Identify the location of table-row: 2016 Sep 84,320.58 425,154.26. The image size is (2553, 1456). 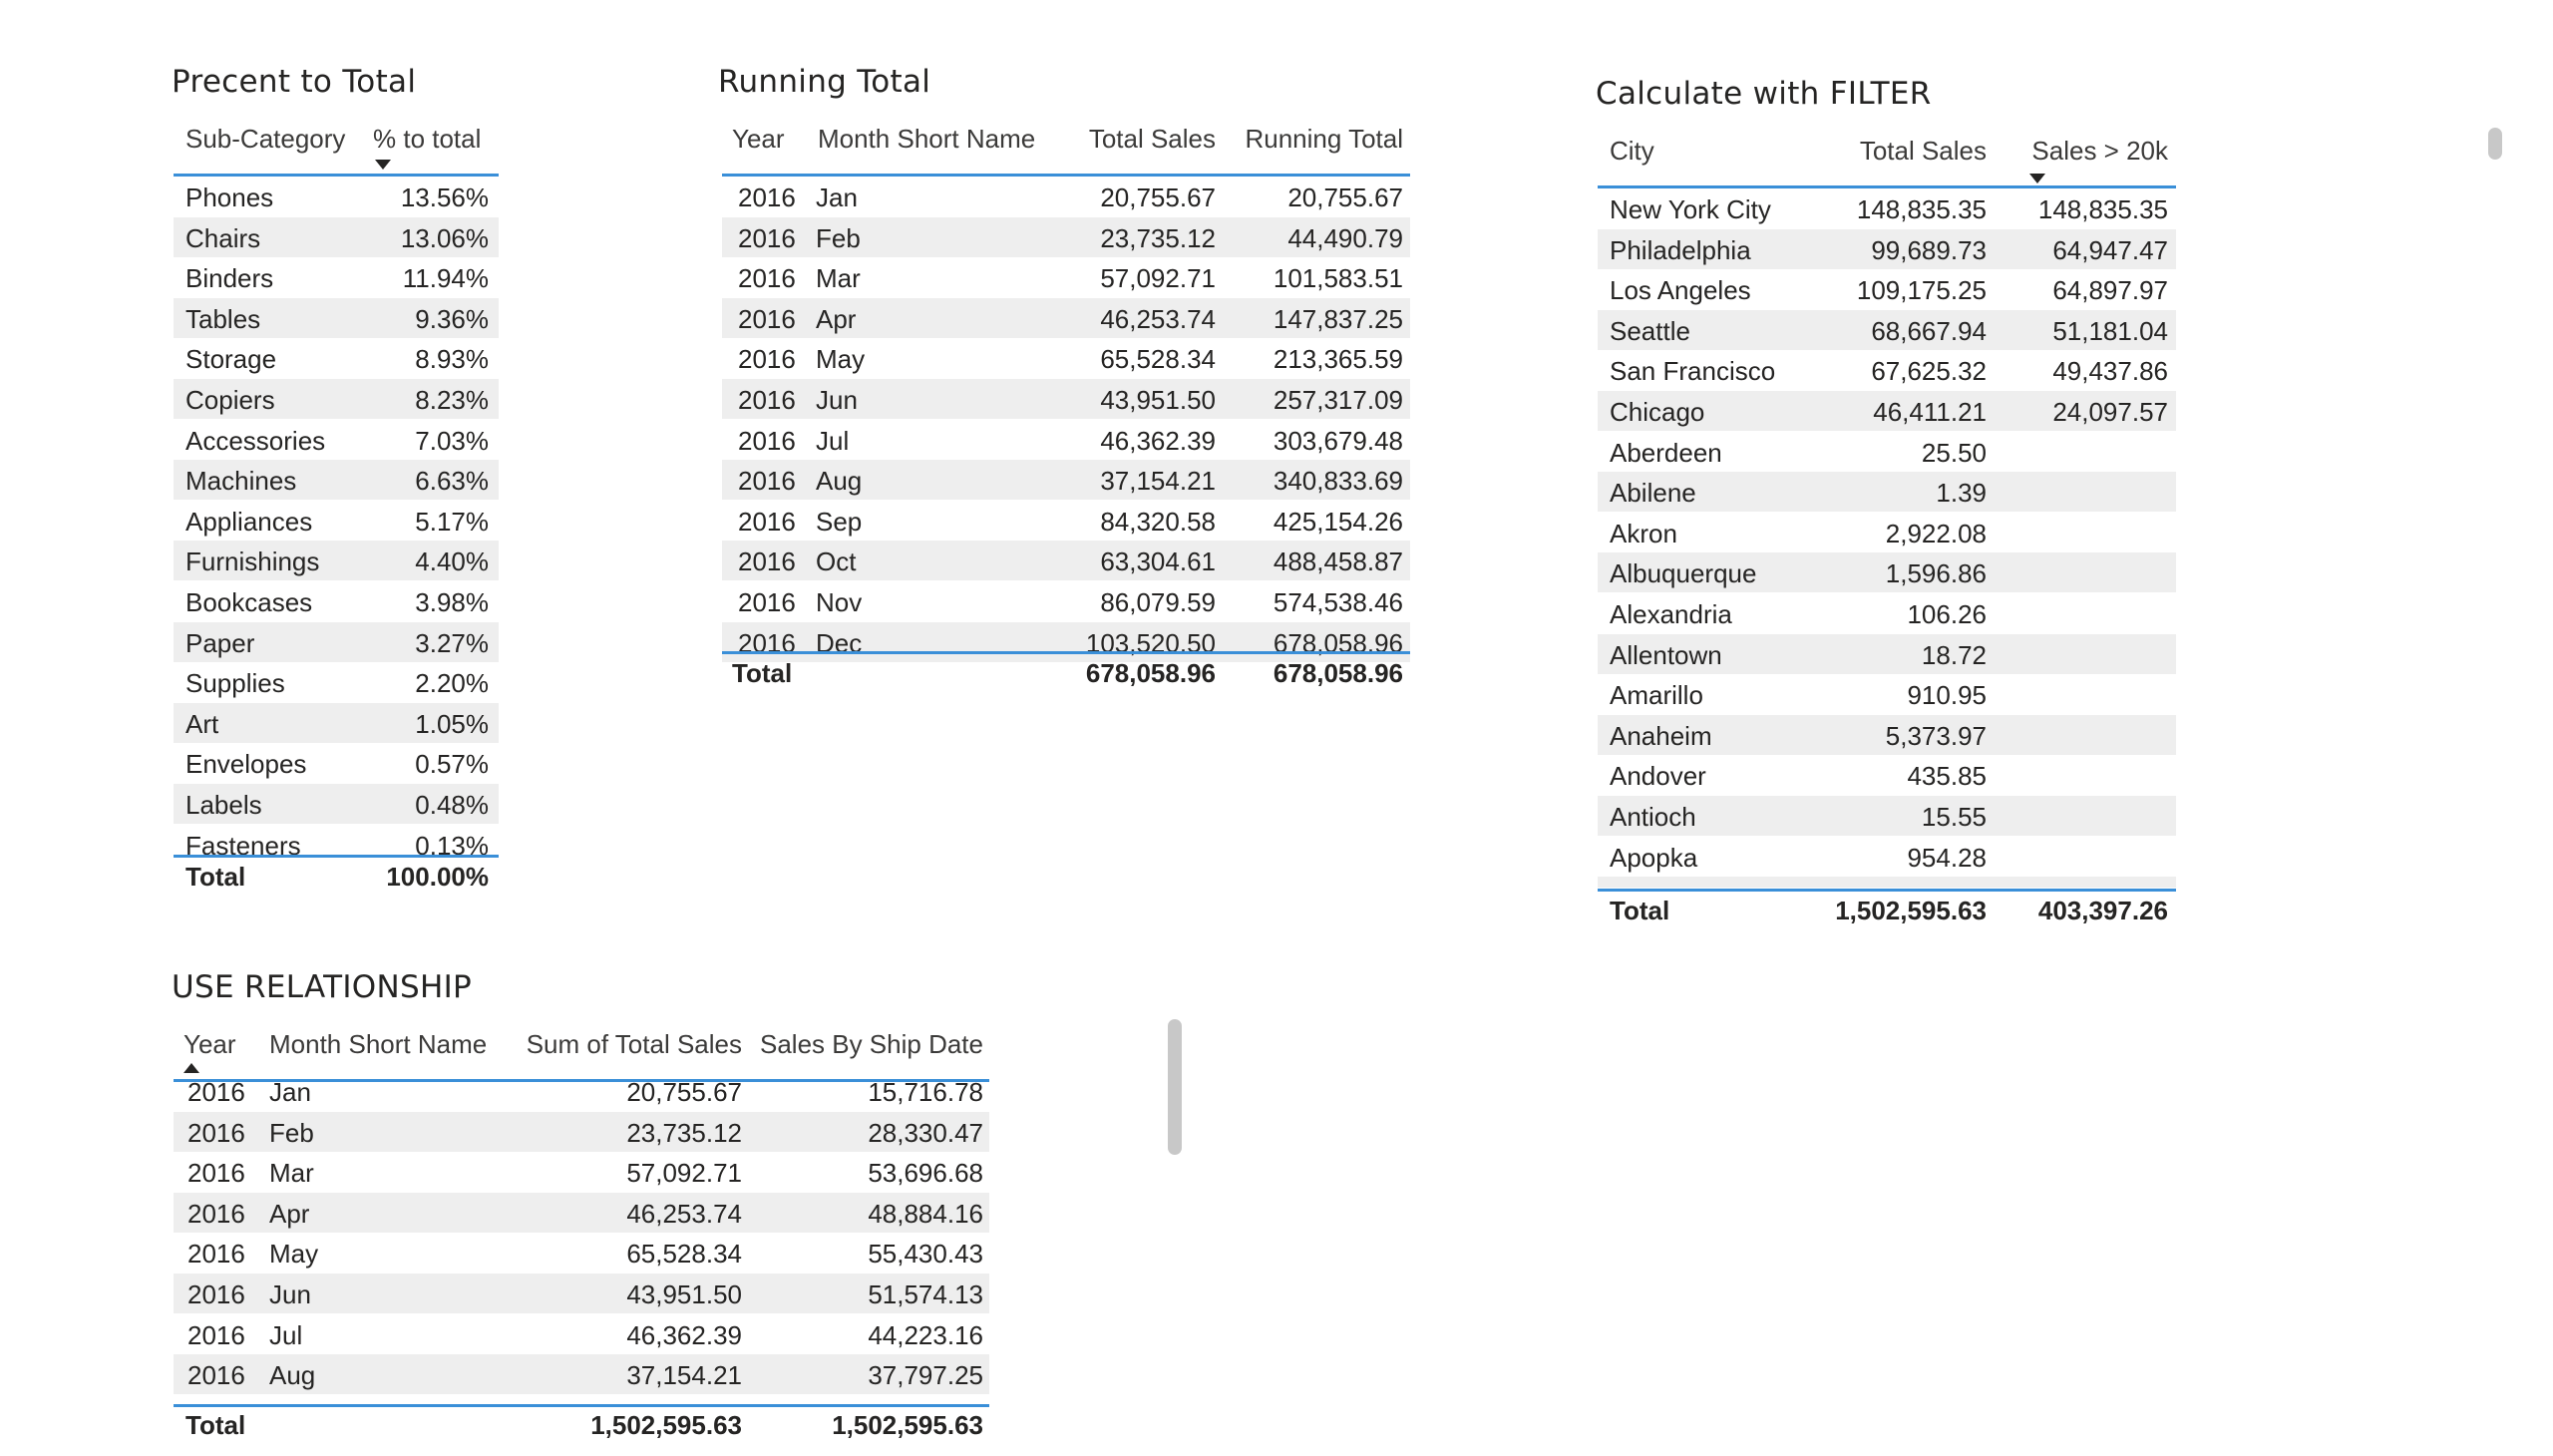
(1066, 521).